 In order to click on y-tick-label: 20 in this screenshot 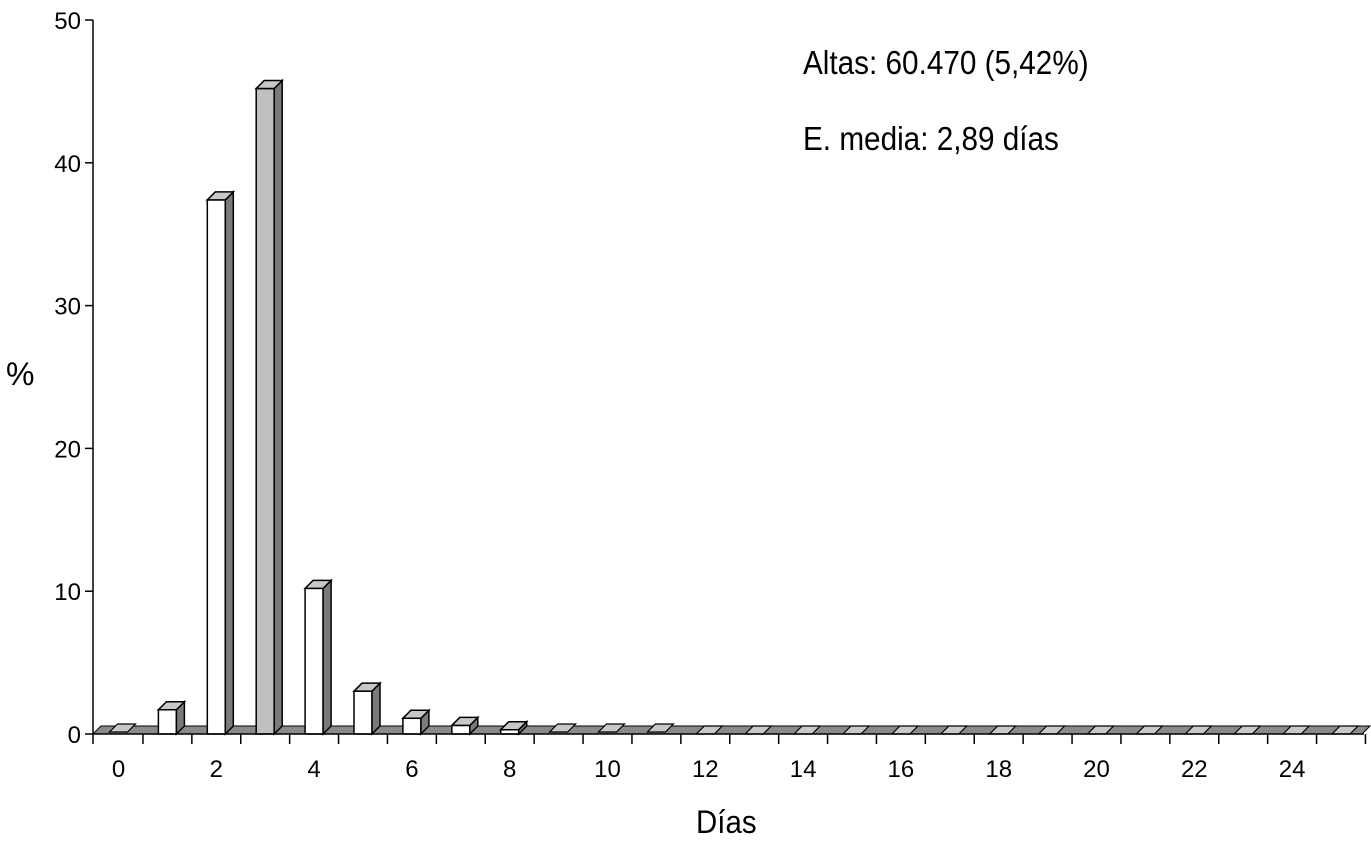, I will do `click(67, 449)`.